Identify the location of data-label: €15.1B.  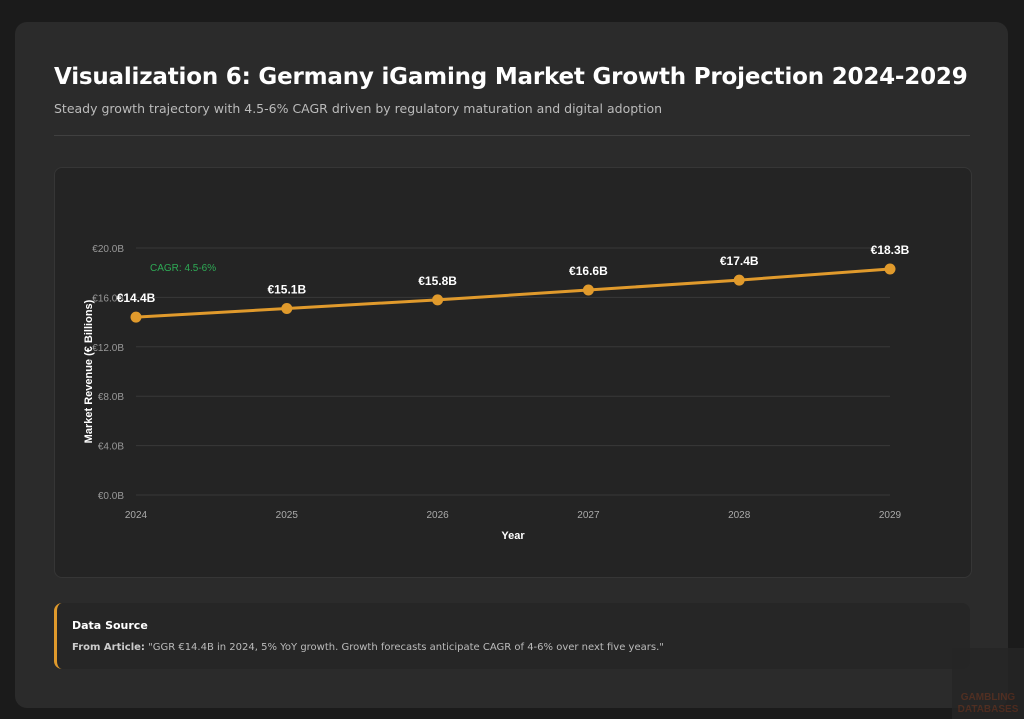
(286, 290).